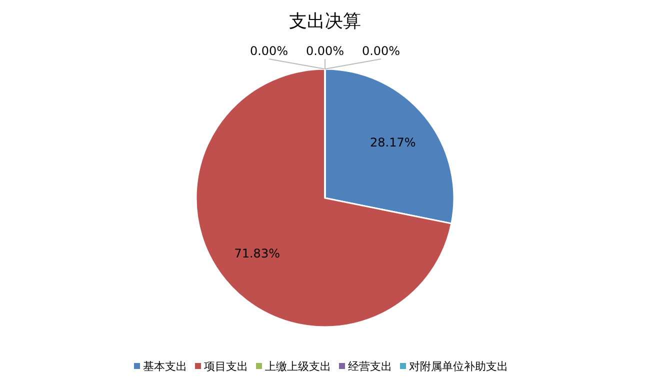 Image resolution: width=650 pixels, height=391 pixels. What do you see at coordinates (298, 366) in the screenshot?
I see `legend-label: 上缴上级支出` at bounding box center [298, 366].